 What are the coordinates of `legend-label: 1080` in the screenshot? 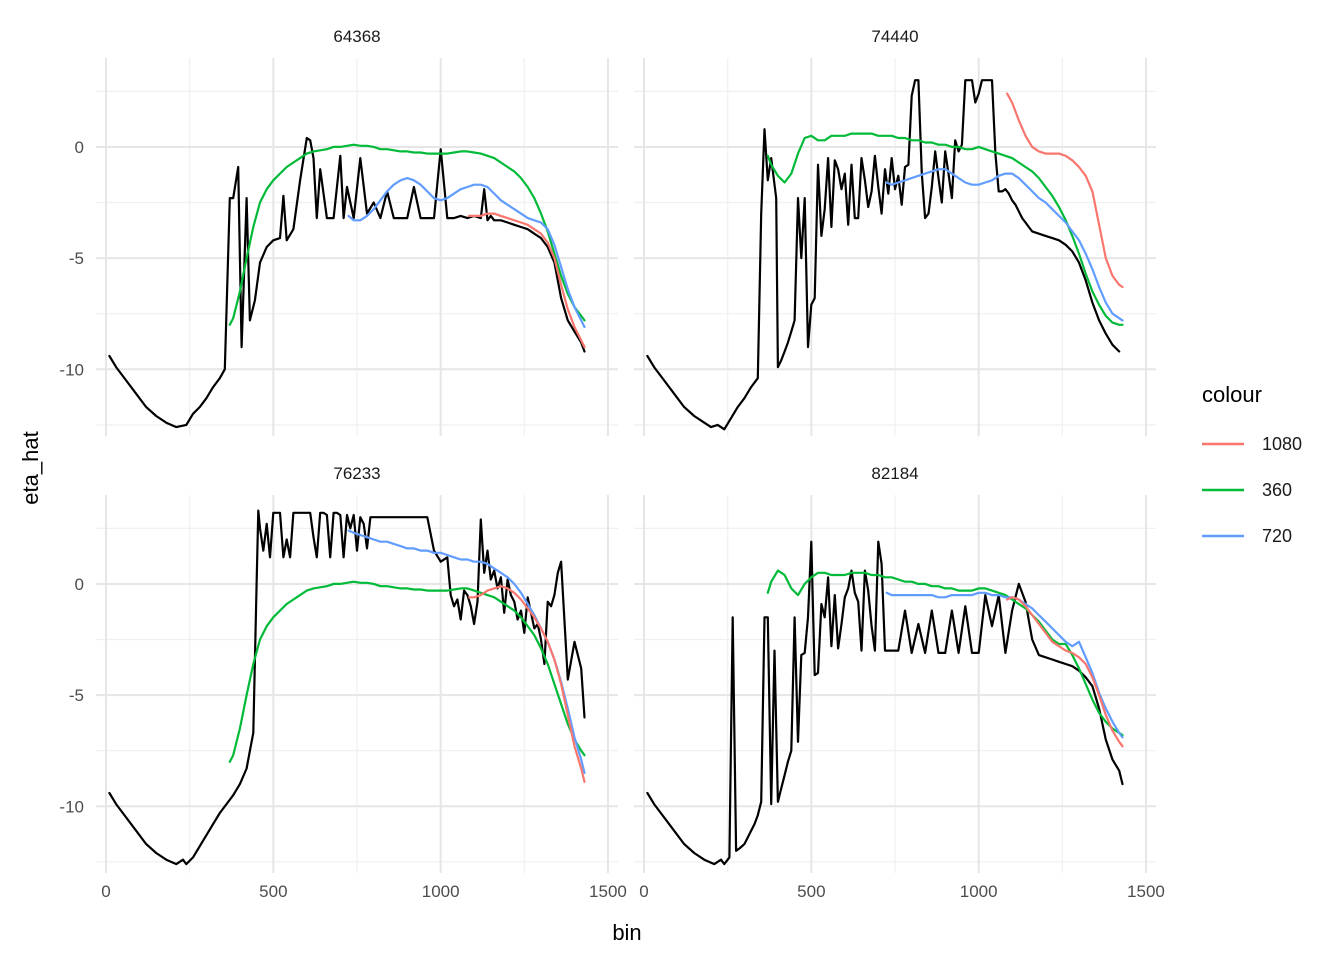 It's located at (1282, 444).